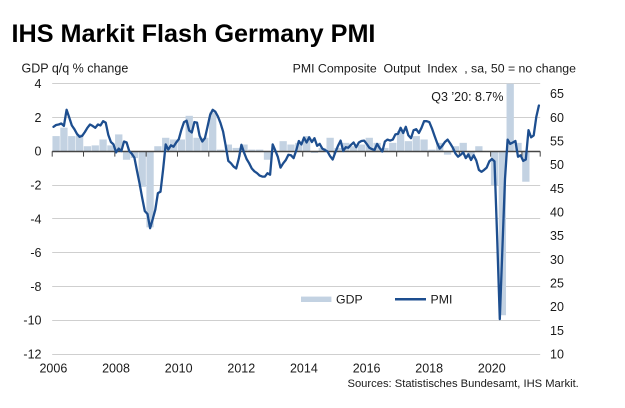  What do you see at coordinates (35, 253) in the screenshot?
I see `svg-text: -6` at bounding box center [35, 253].